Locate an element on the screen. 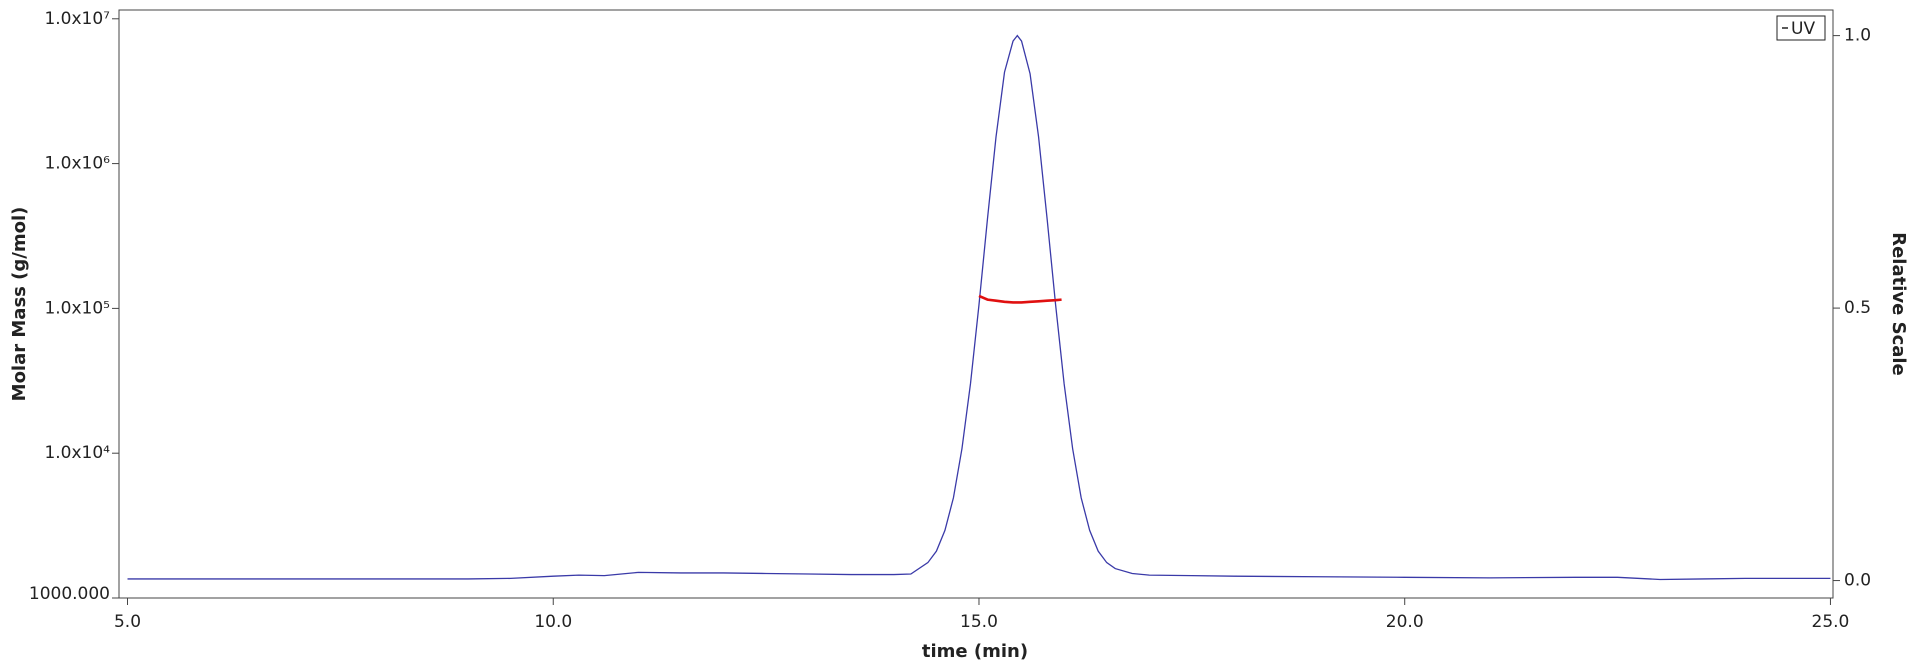 Image resolution: width=1920 pixels, height=672 pixels. x-tick-label: 20.0 is located at coordinates (1405, 622).